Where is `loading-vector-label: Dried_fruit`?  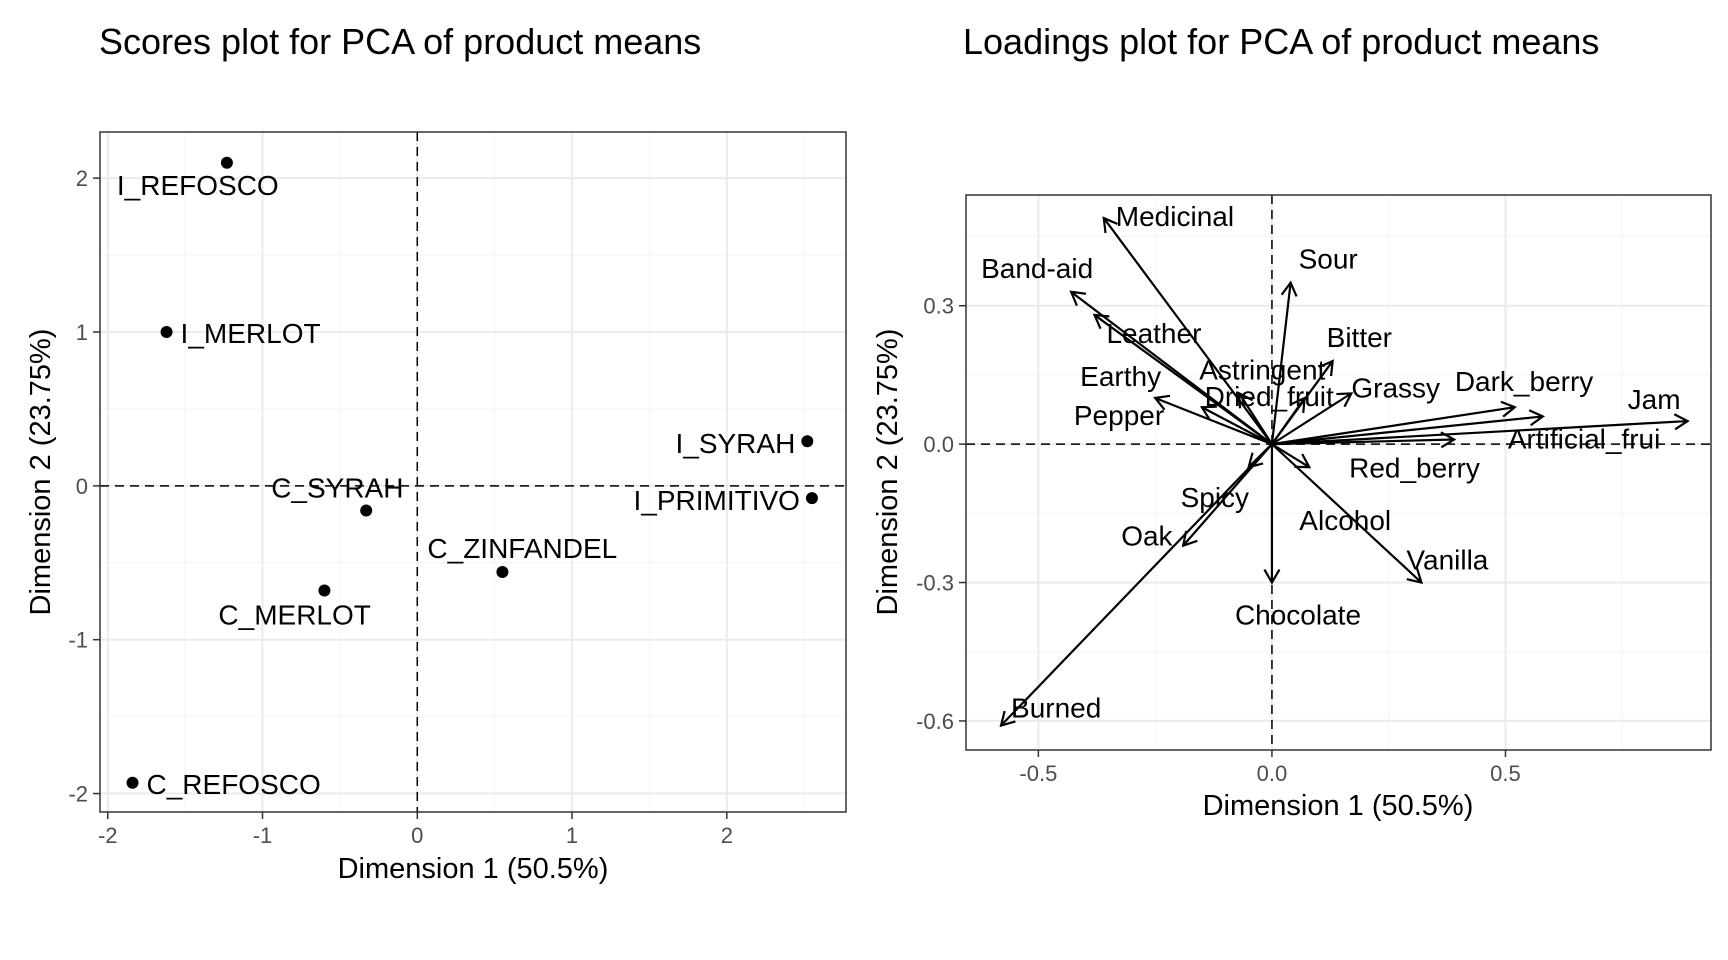
loading-vector-label: Dried_fruit is located at coordinates (1269, 396).